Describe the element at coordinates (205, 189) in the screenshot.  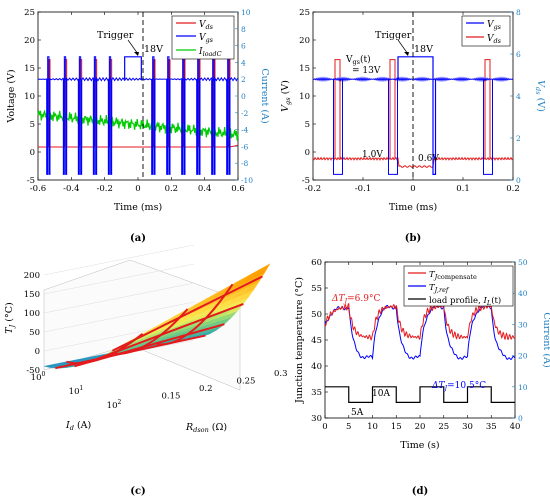
I see `x-tick-label: 0.4` at that location.